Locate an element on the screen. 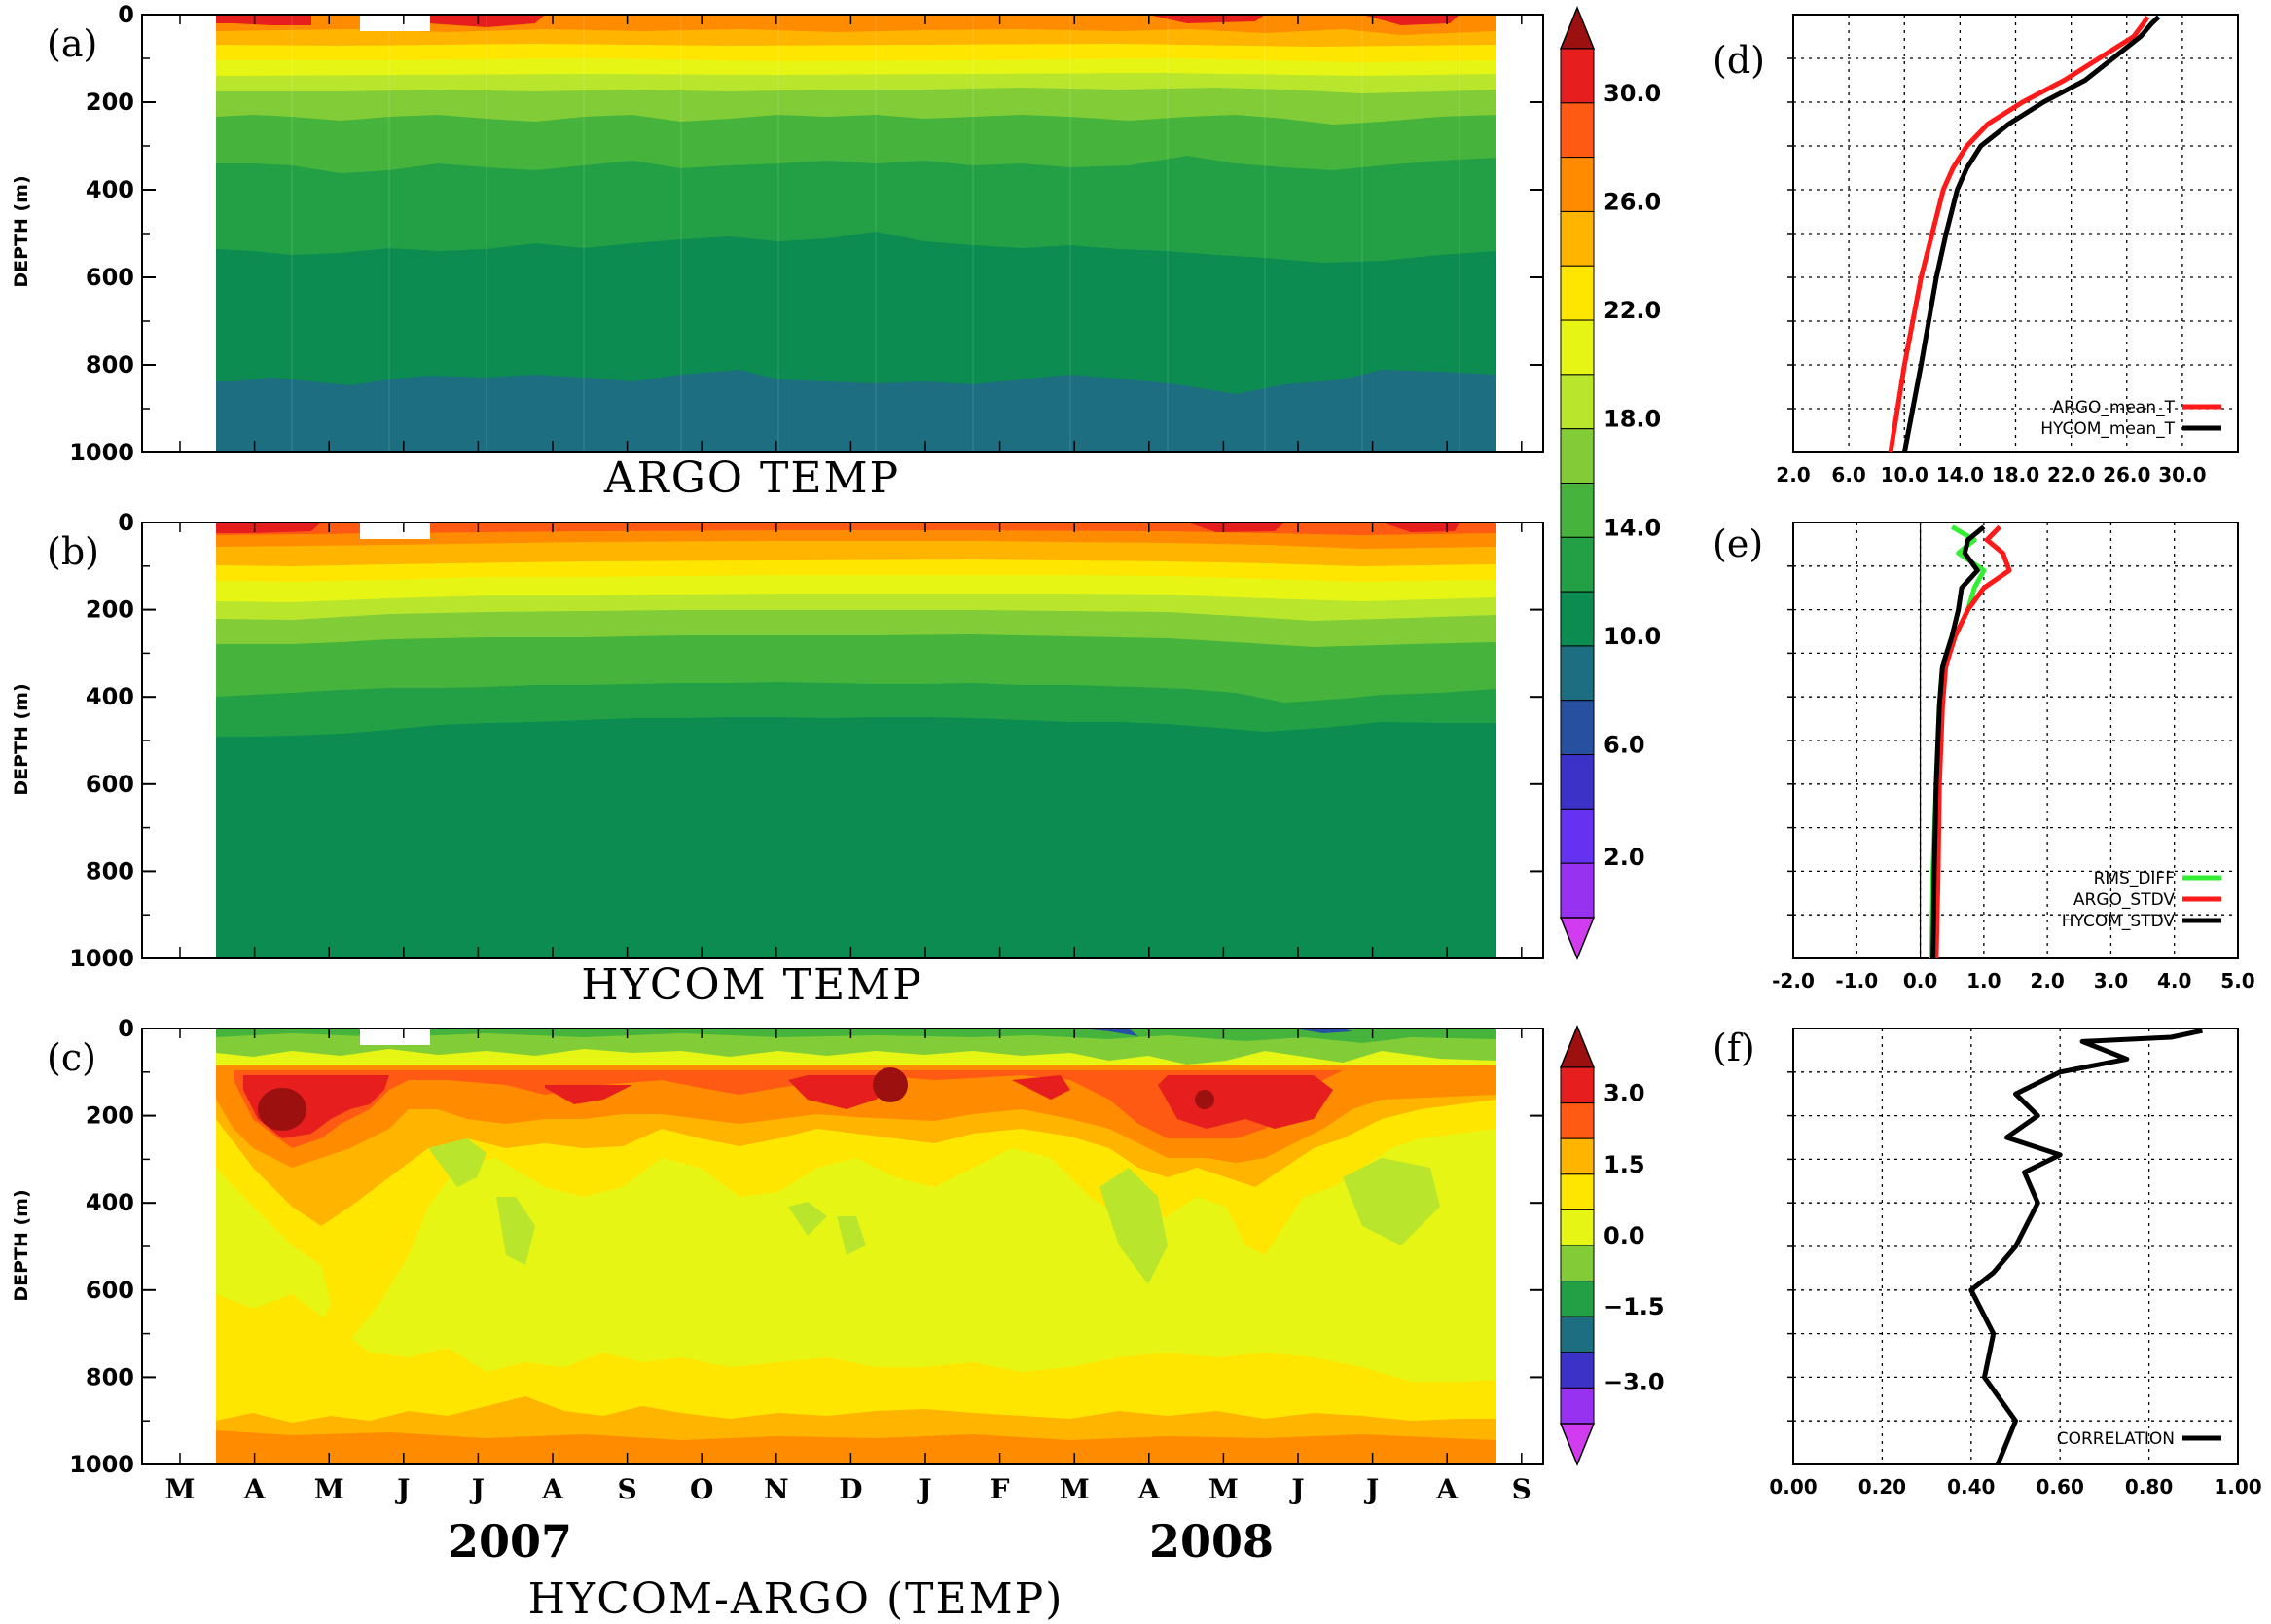  band-deep-orange2 is located at coordinates (856, 1447).